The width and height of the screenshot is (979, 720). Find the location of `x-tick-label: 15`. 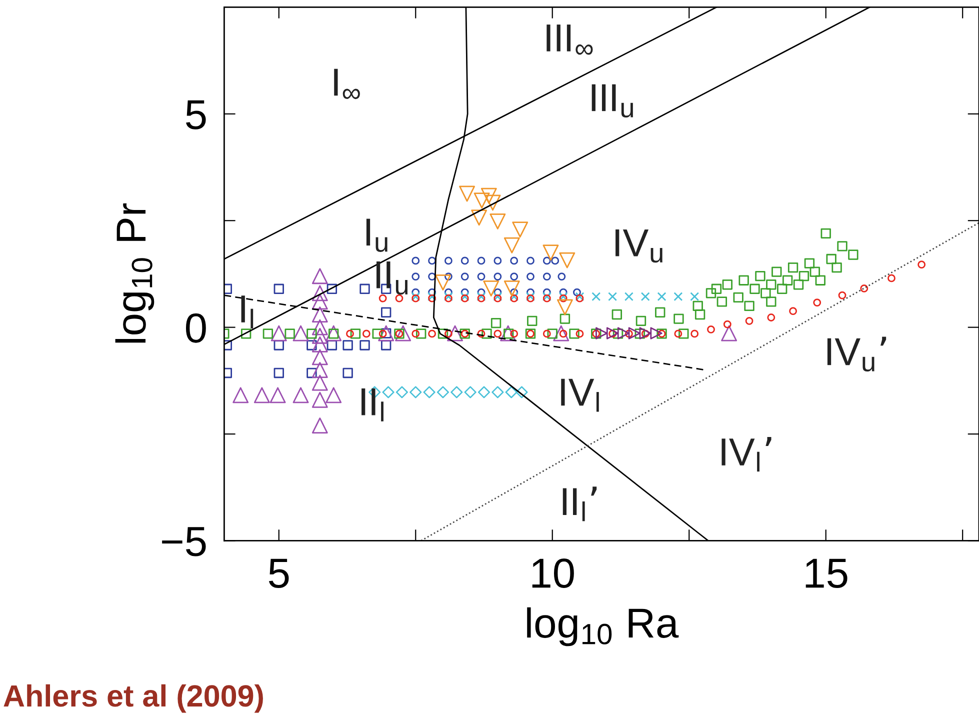

x-tick-label: 15 is located at coordinates (827, 573).